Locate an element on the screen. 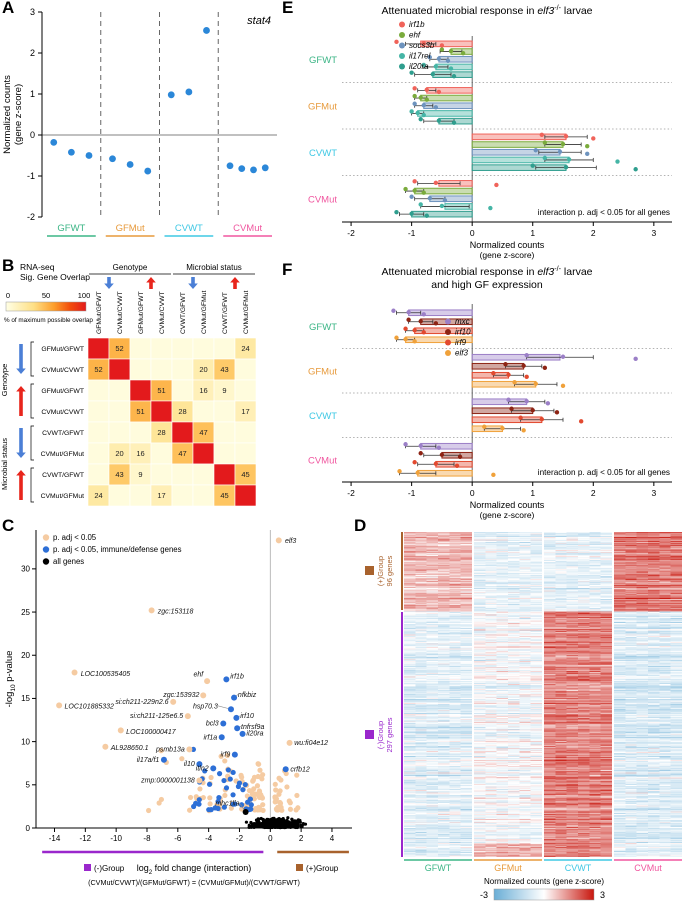 The width and height of the screenshot is (686, 904). gene-label: il10 is located at coordinates (189, 764).